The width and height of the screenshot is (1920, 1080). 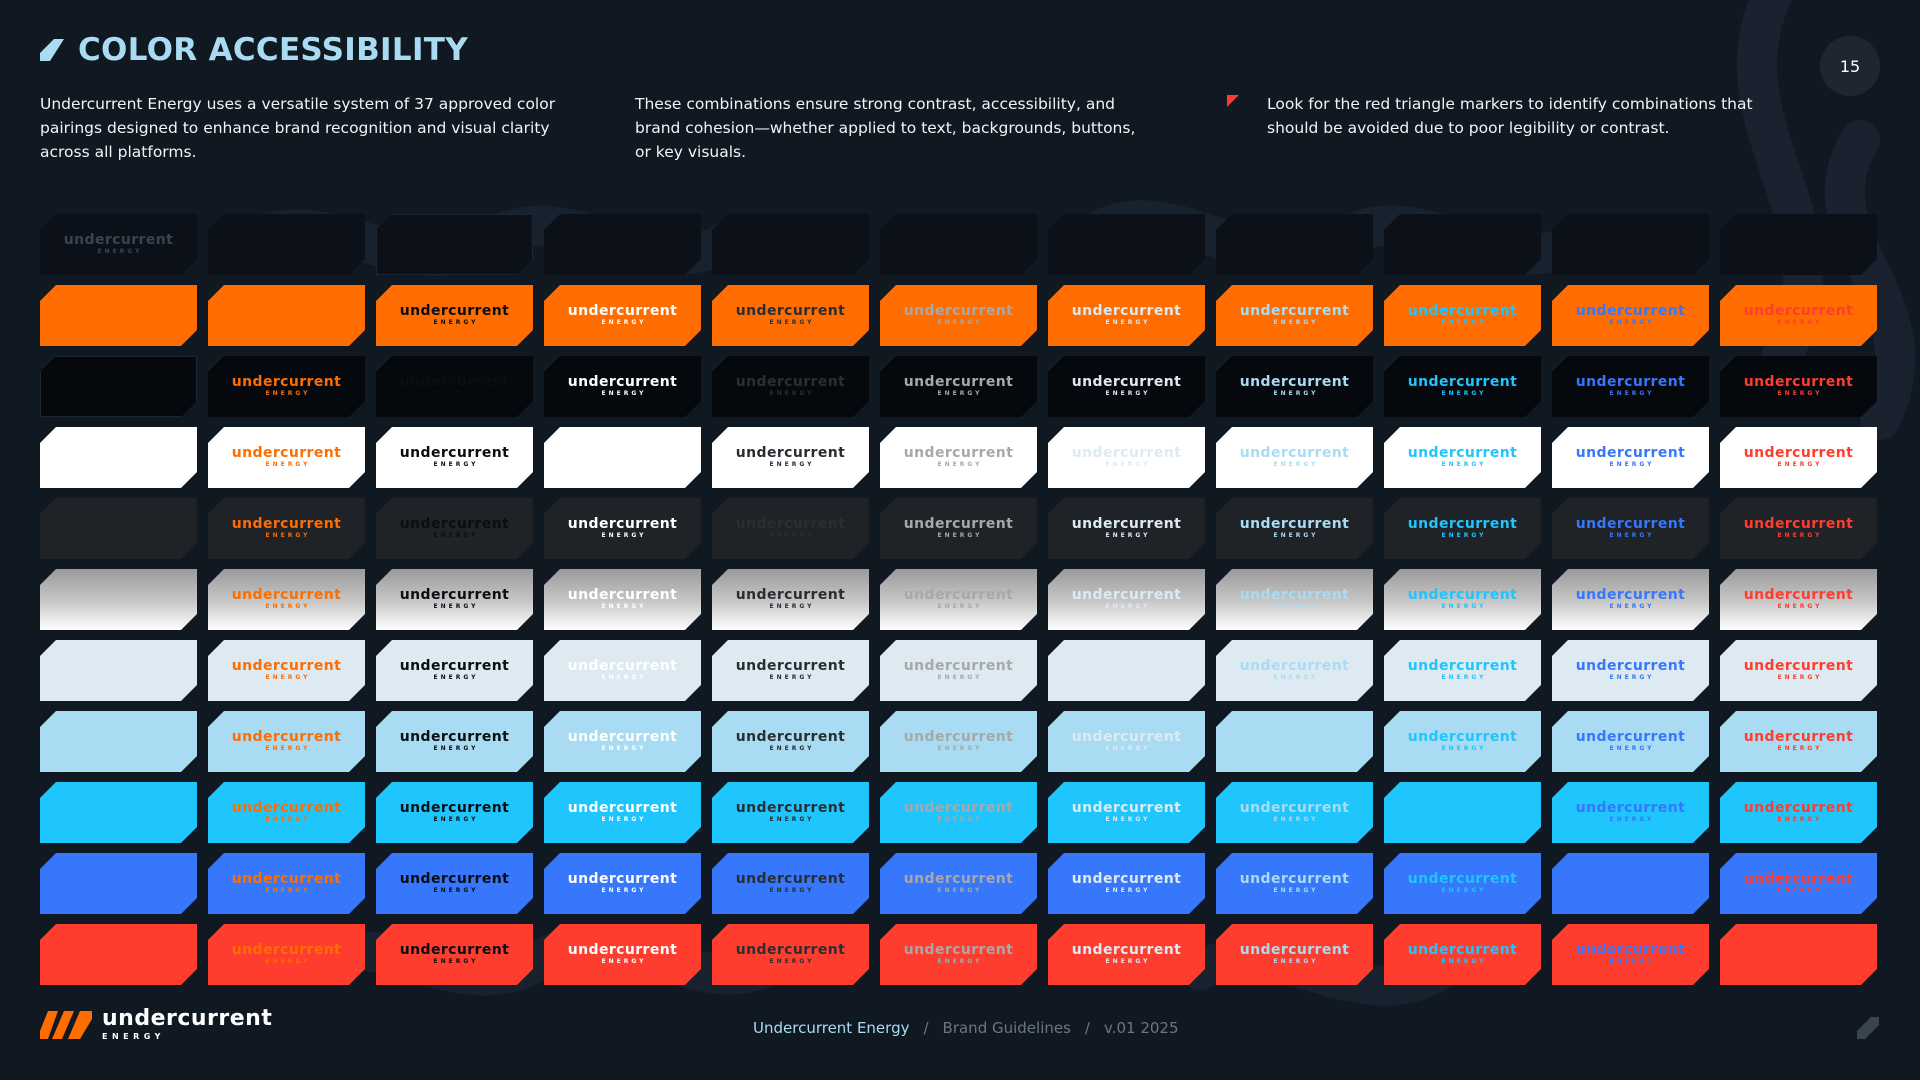 I want to click on swatch-blue-on-silver-gradient: undercurrent ENERGY, so click(x=958, y=883).